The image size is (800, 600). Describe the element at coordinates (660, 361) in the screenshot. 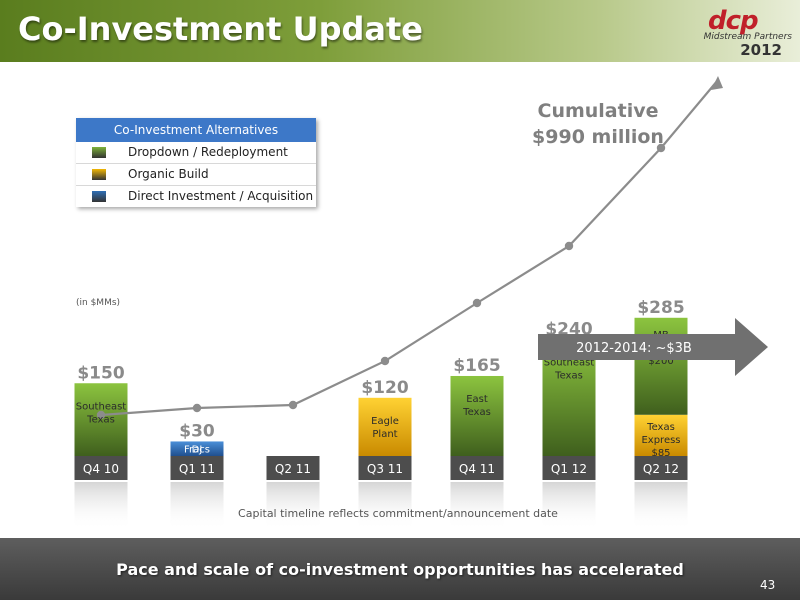

I see `segment-label: $200` at that location.